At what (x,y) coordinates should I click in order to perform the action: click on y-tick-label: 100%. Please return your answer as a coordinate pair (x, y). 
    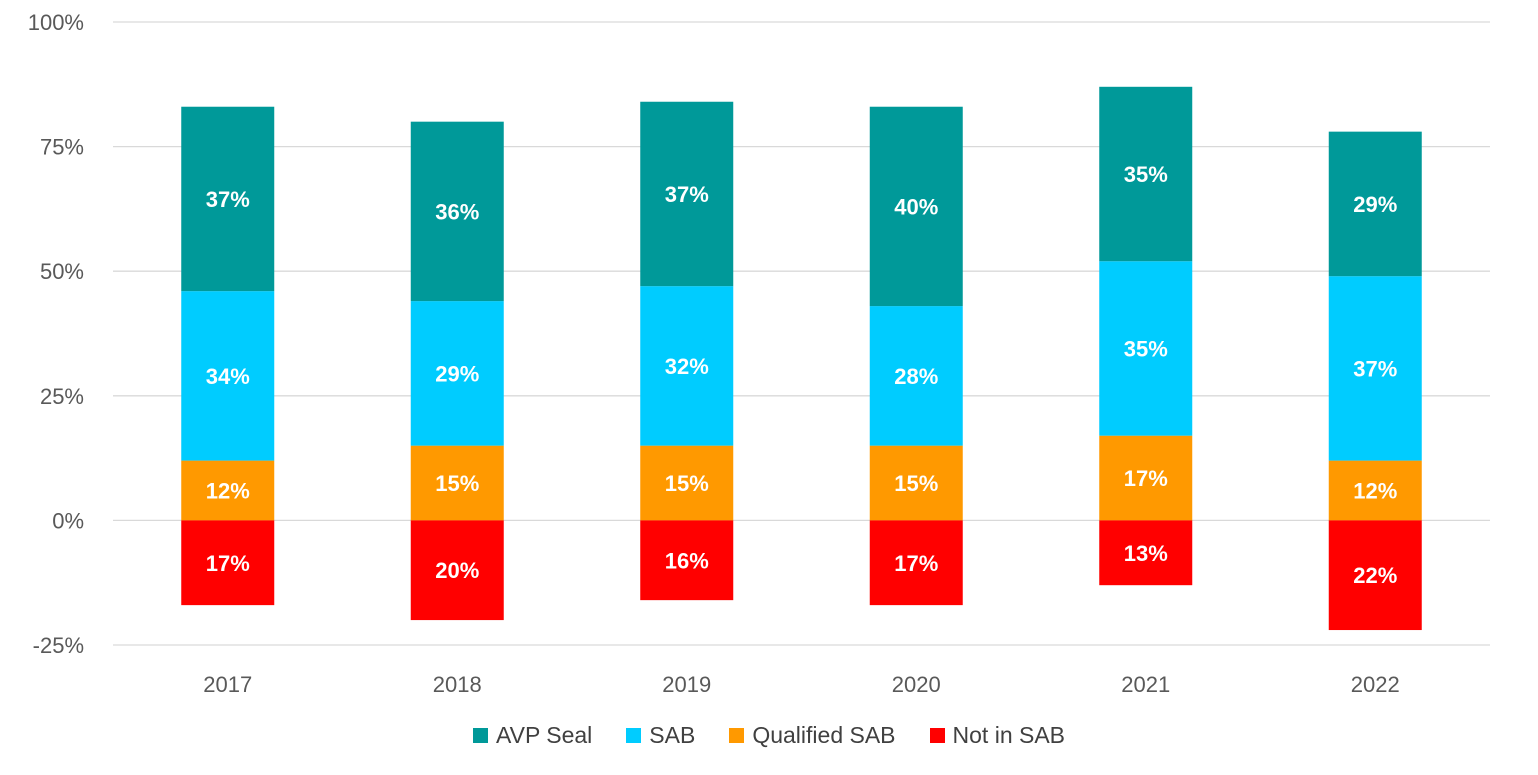
    Looking at the image, I should click on (56, 22).